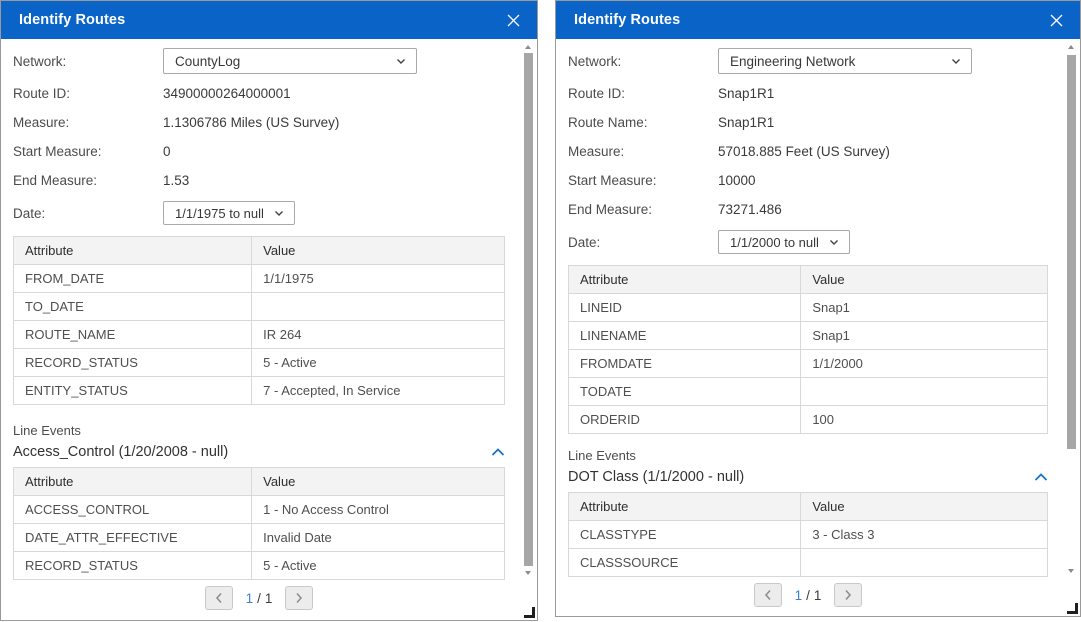  I want to click on end-measure-label: End Measure:, so click(55, 180).